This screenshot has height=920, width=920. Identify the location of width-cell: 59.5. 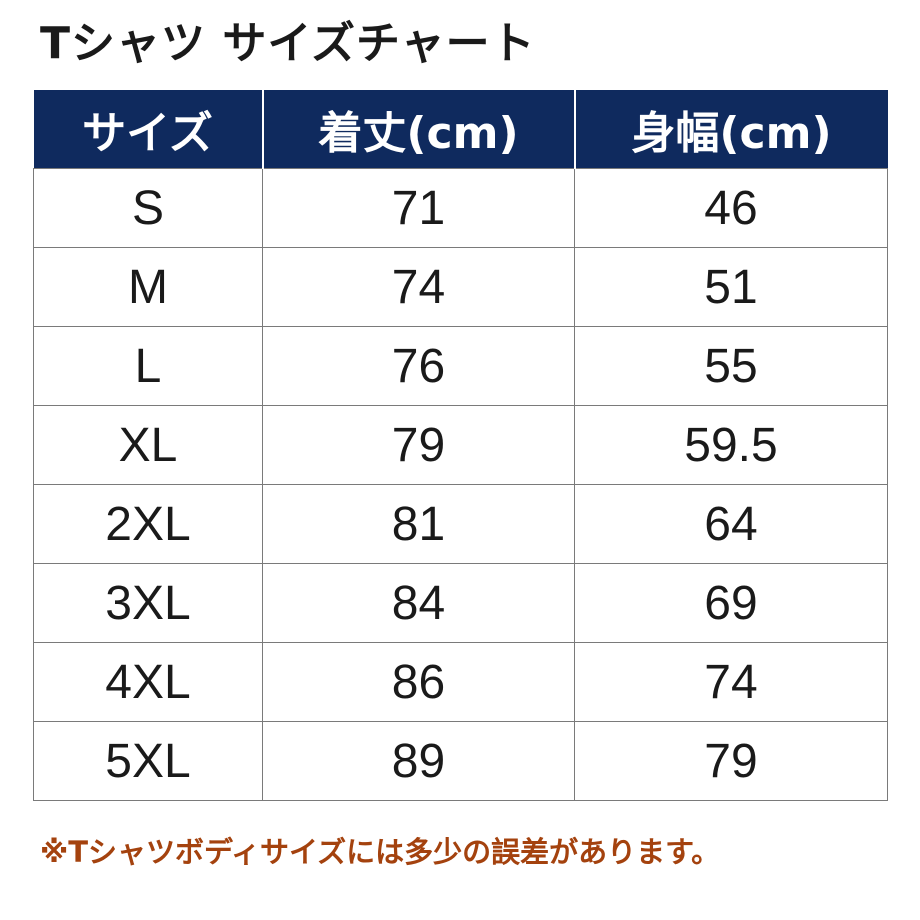
(731, 445).